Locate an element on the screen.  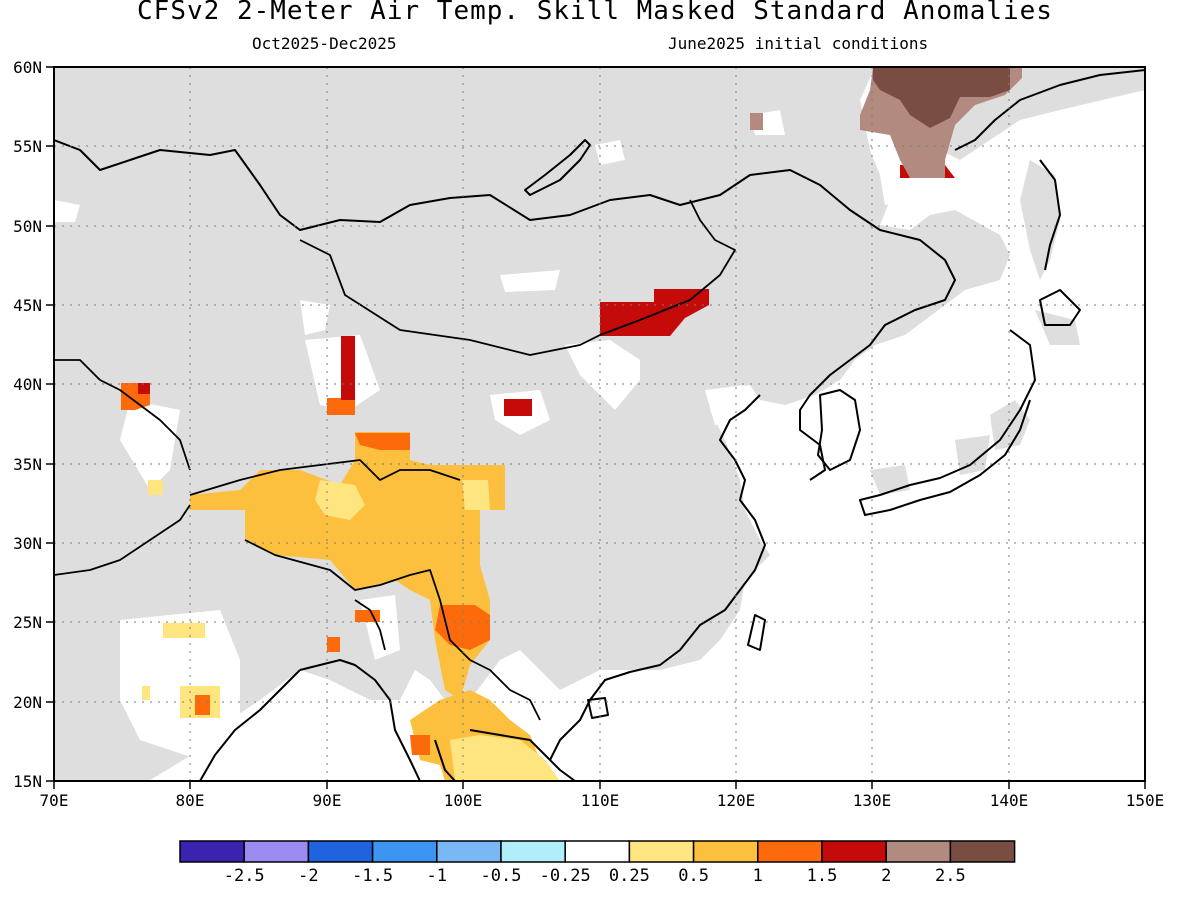
patch-gansu-red is located at coordinates (518, 407).